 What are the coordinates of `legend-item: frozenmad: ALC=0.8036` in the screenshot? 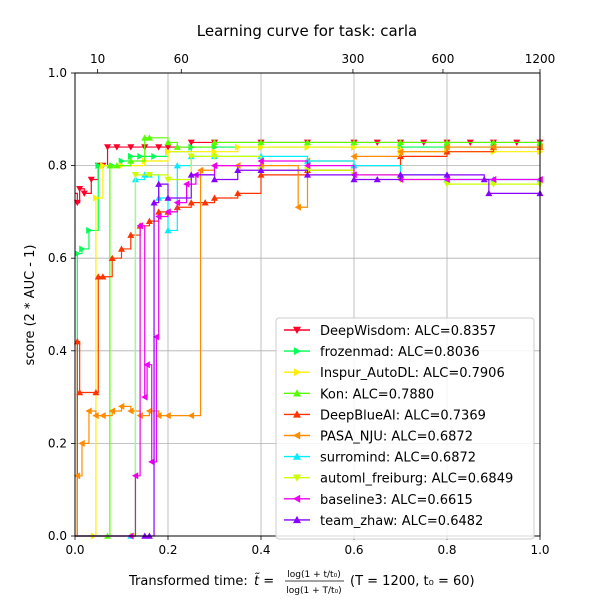 It's located at (382, 352).